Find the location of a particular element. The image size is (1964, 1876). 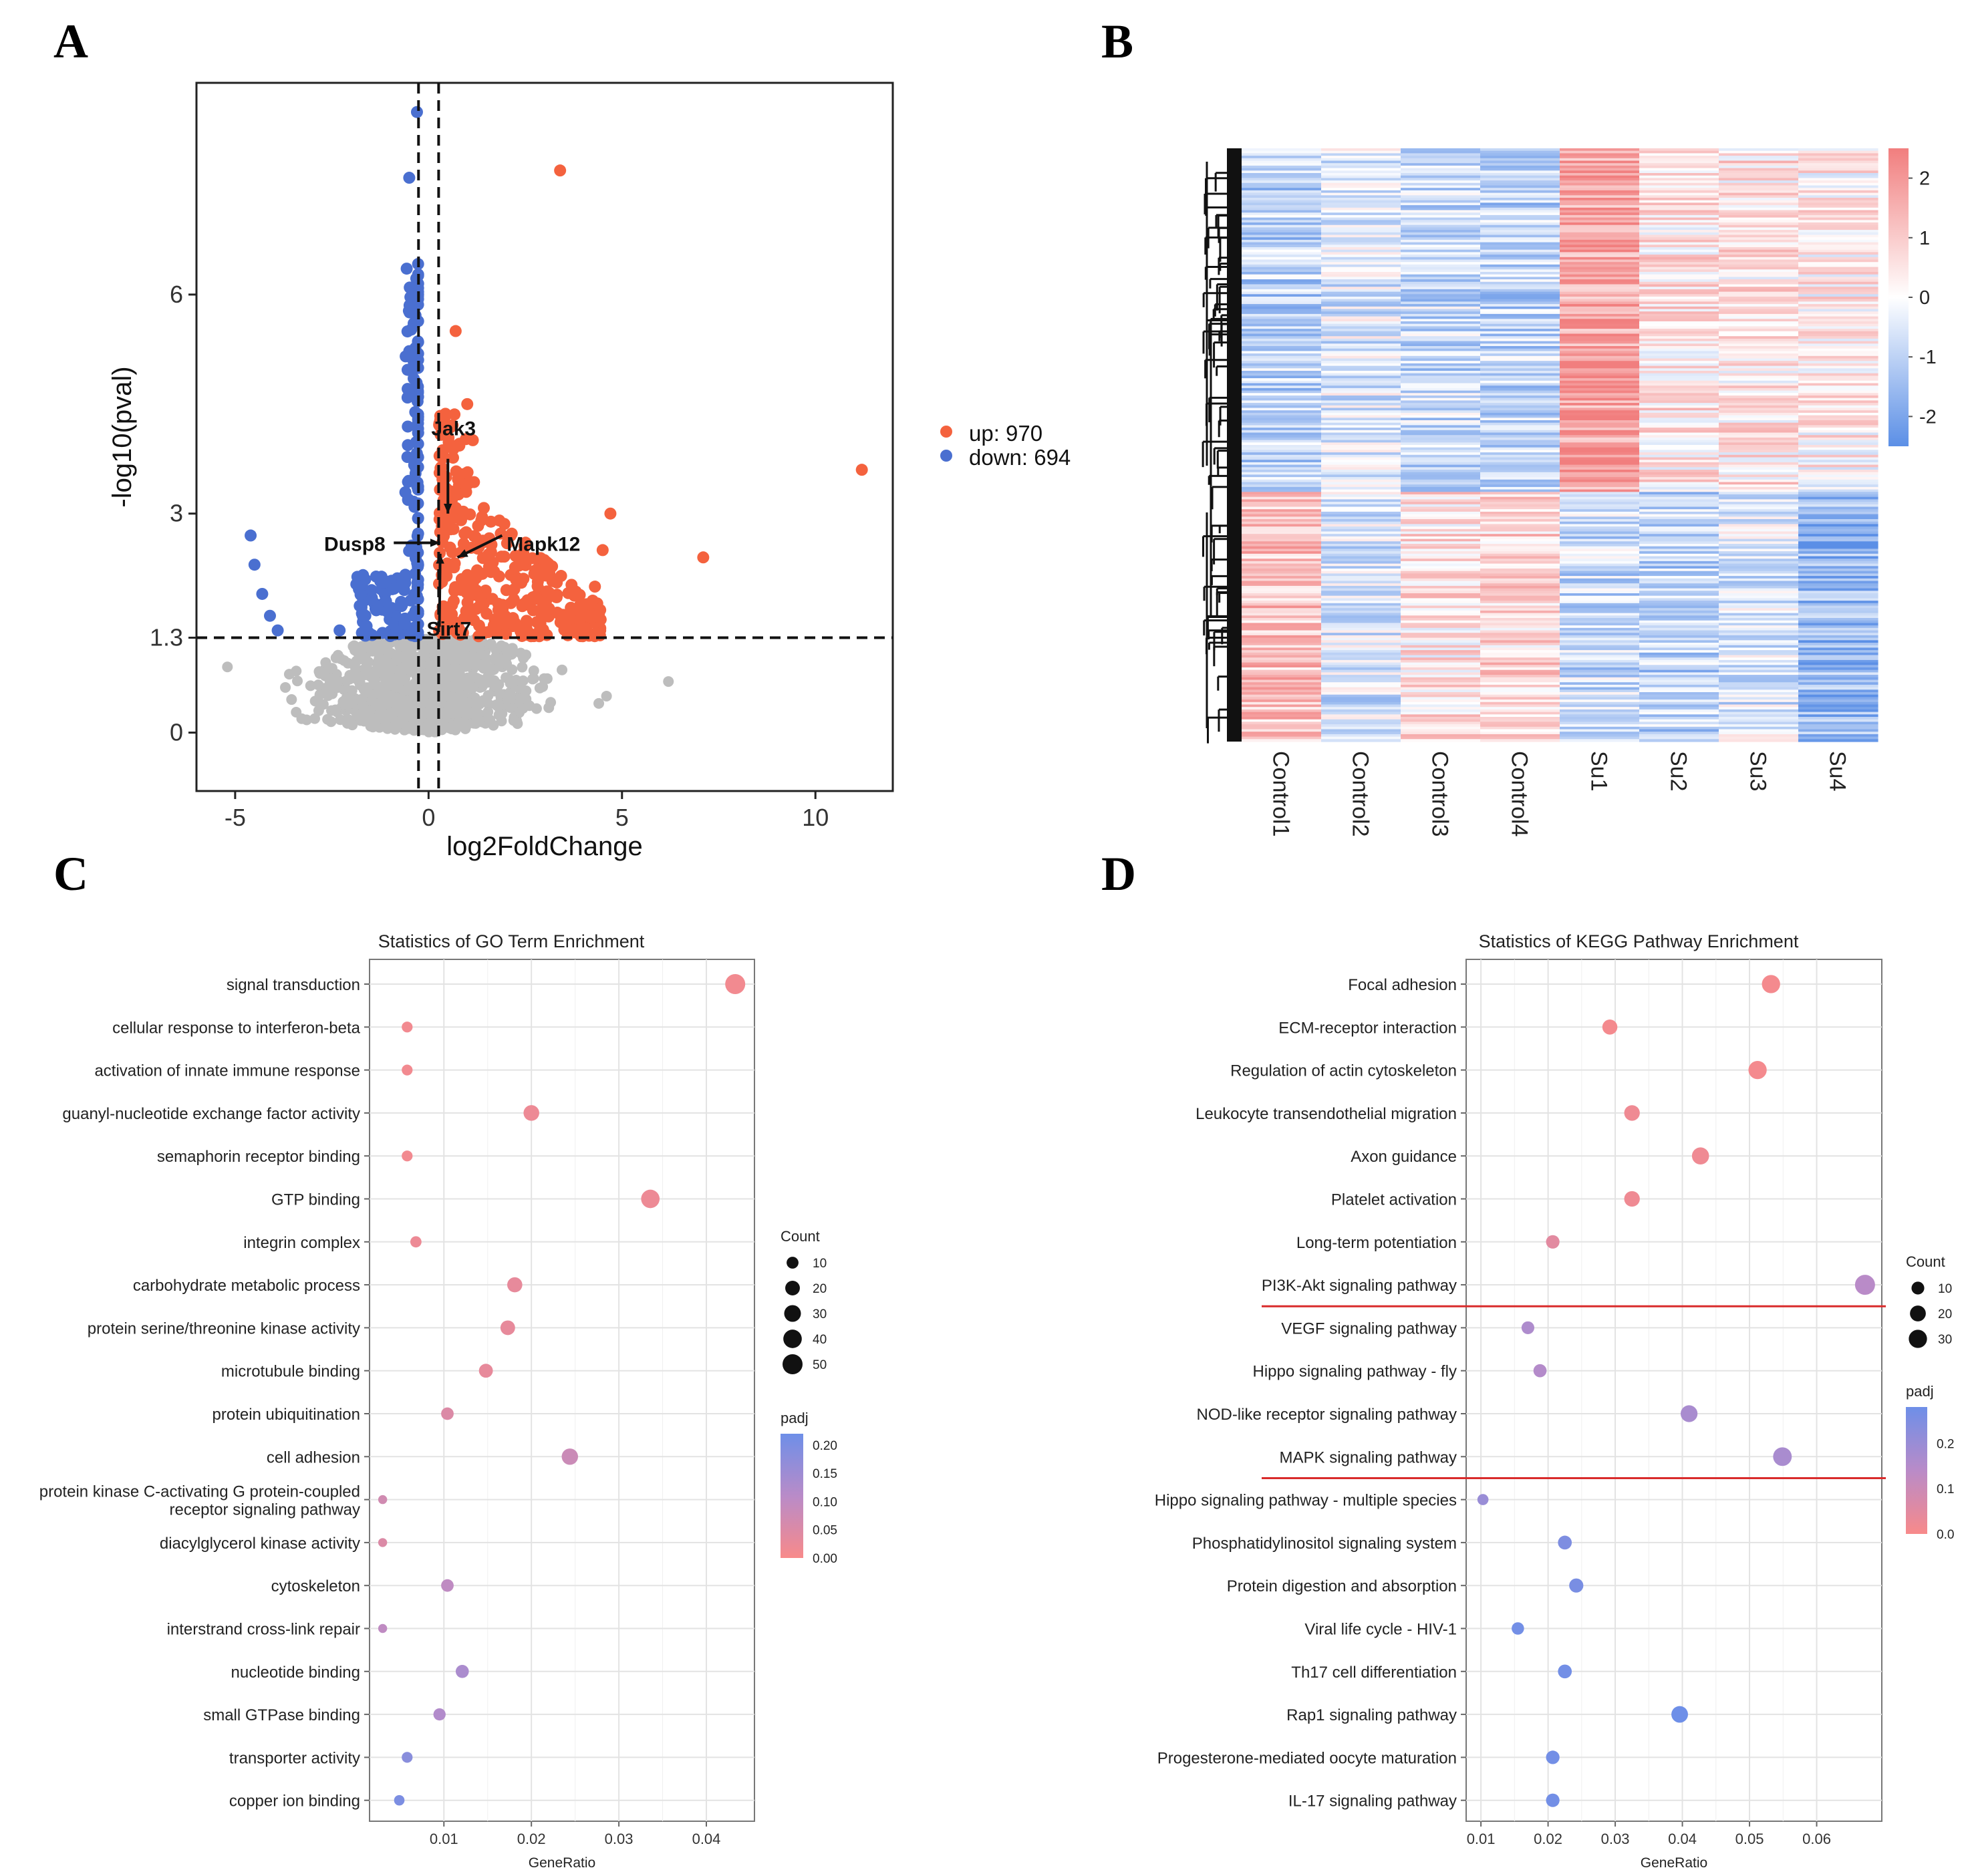

count-legend-label: 30 is located at coordinates (820, 1314).